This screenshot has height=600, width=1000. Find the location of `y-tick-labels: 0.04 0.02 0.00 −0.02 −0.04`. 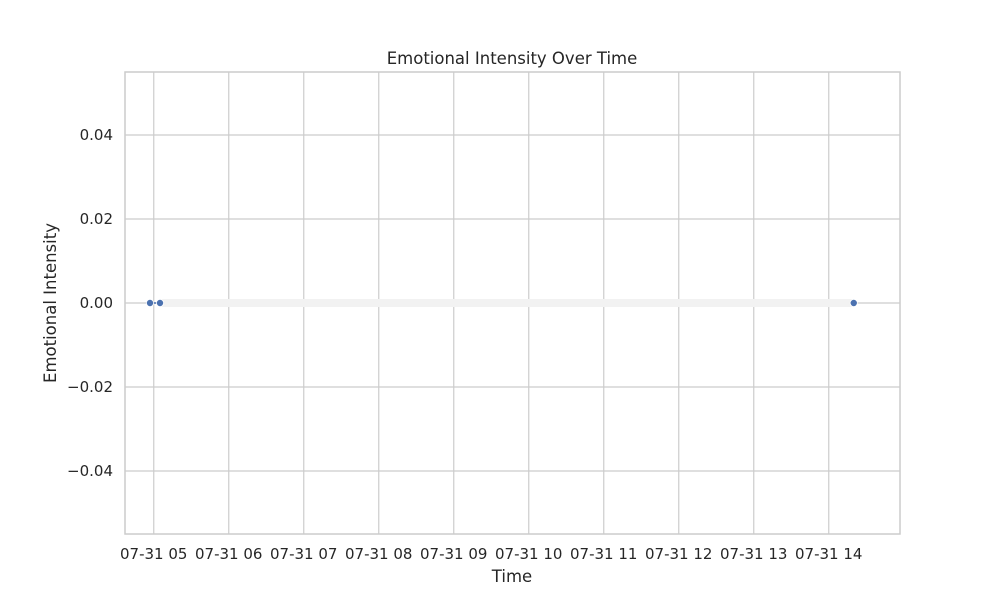

y-tick-labels: 0.04 0.02 0.00 −0.02 −0.04 is located at coordinates (90, 303).